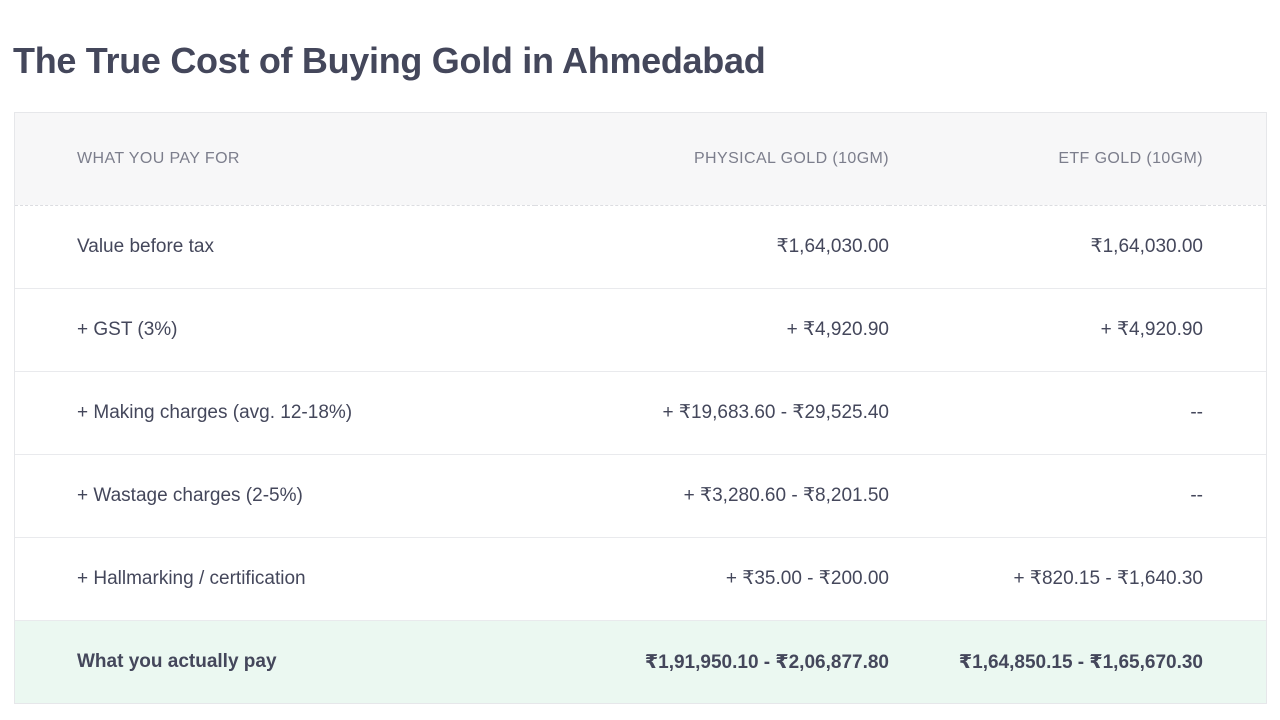 The width and height of the screenshot is (1280, 720). I want to click on row-item-label: + Making charges (avg. 12-18%), so click(275, 413).